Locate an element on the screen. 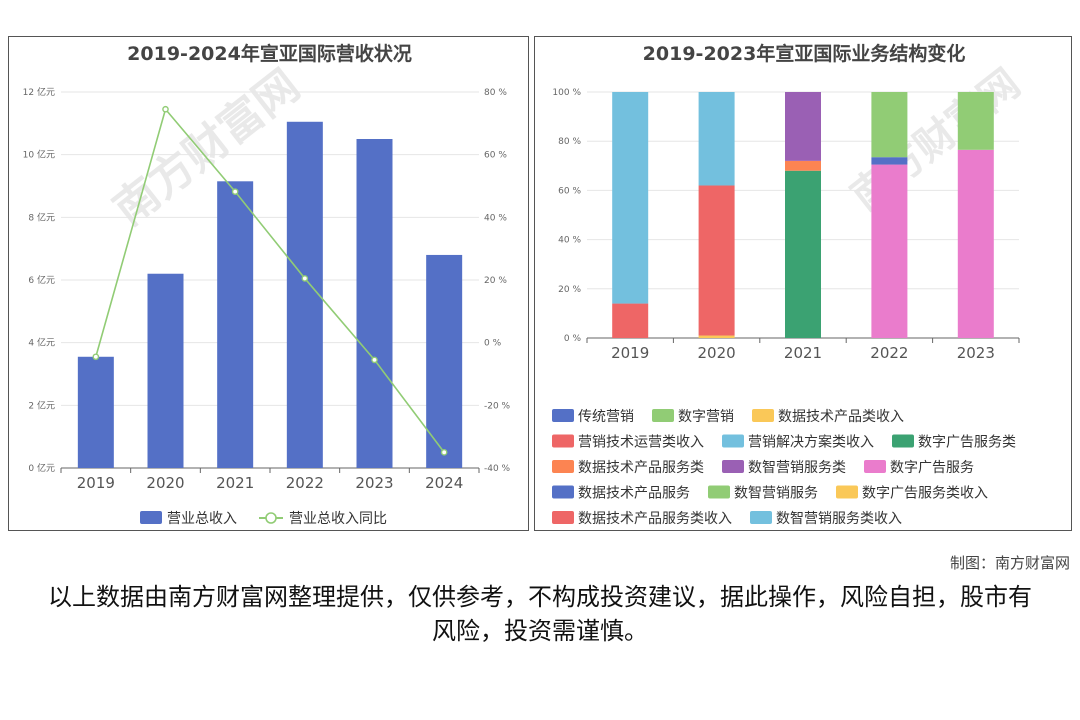  y-left-tick-label: 6 亿元 is located at coordinates (41, 280).